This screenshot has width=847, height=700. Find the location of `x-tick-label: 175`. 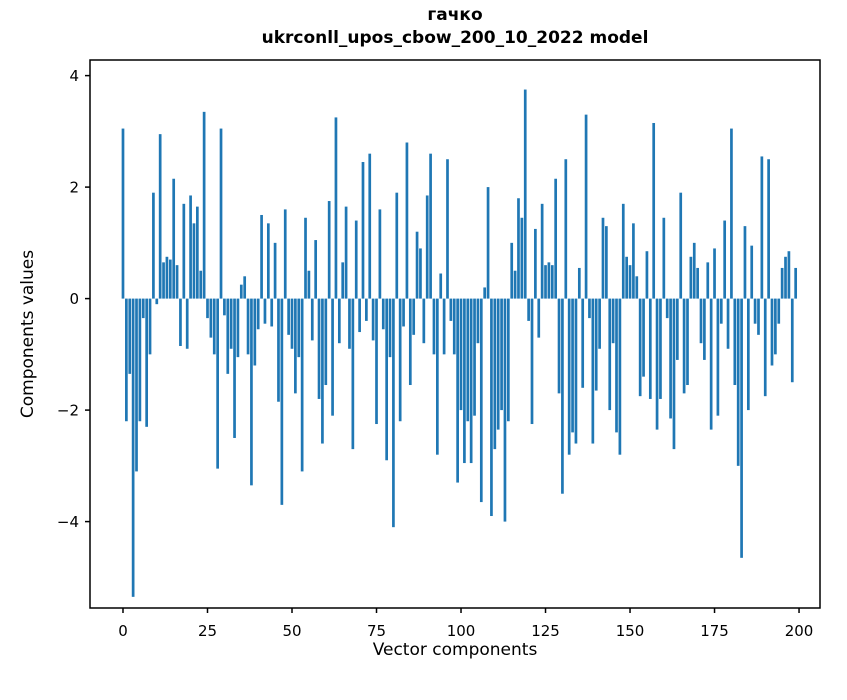

x-tick-label: 175 is located at coordinates (714, 631).